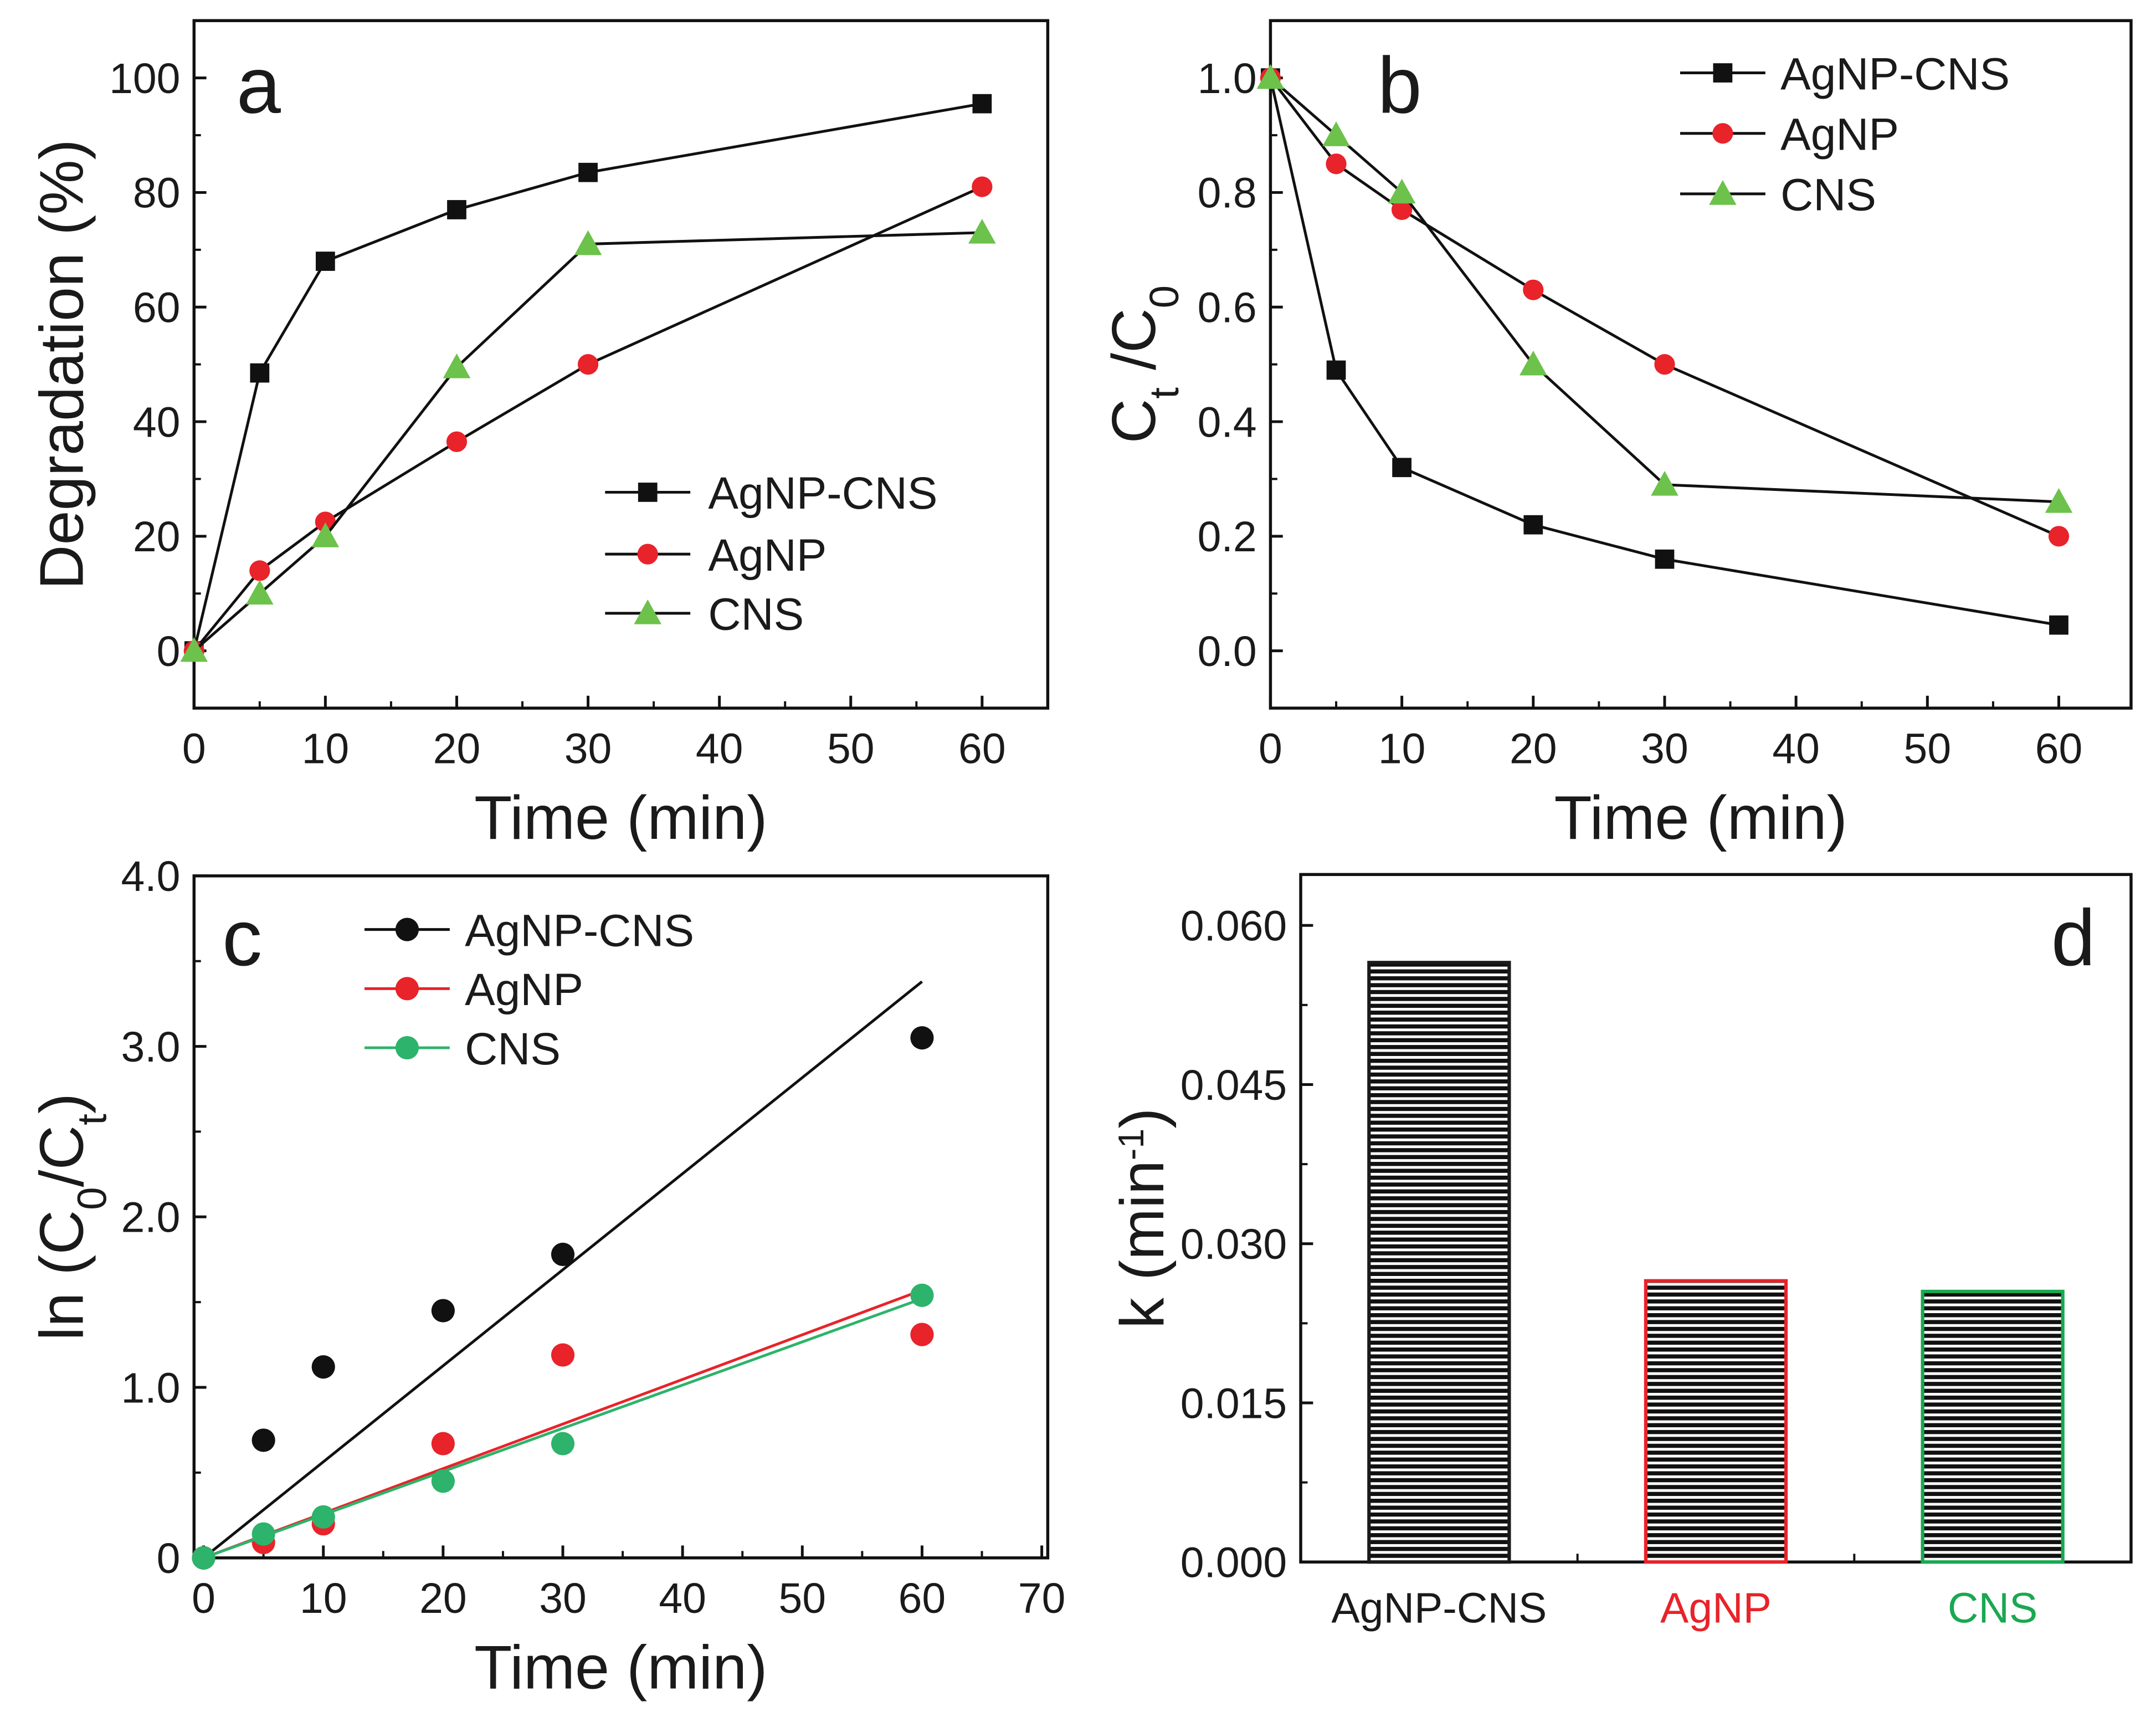 This screenshot has width=2156, height=1727. I want to click on y-tick-label: 0.060, so click(1233, 927).